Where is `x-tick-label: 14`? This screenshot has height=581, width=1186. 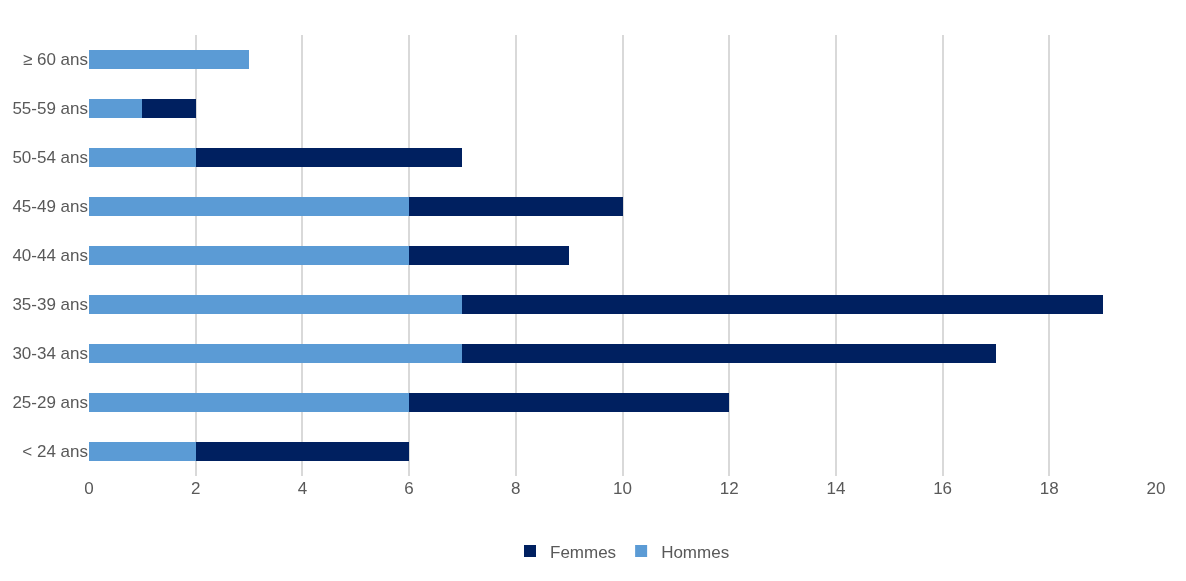 x-tick-label: 14 is located at coordinates (836, 488).